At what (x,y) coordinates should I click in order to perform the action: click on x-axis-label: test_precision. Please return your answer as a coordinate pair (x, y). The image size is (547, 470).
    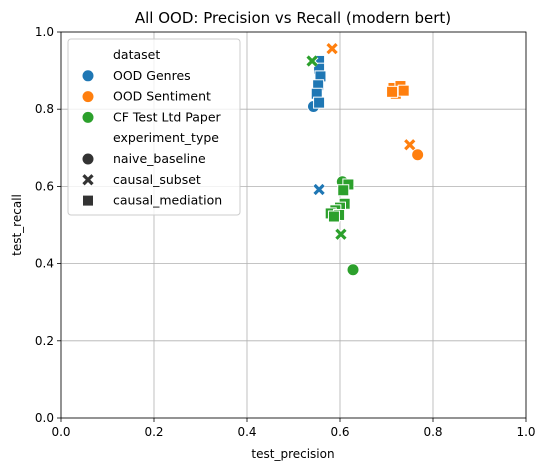
    Looking at the image, I should click on (292, 454).